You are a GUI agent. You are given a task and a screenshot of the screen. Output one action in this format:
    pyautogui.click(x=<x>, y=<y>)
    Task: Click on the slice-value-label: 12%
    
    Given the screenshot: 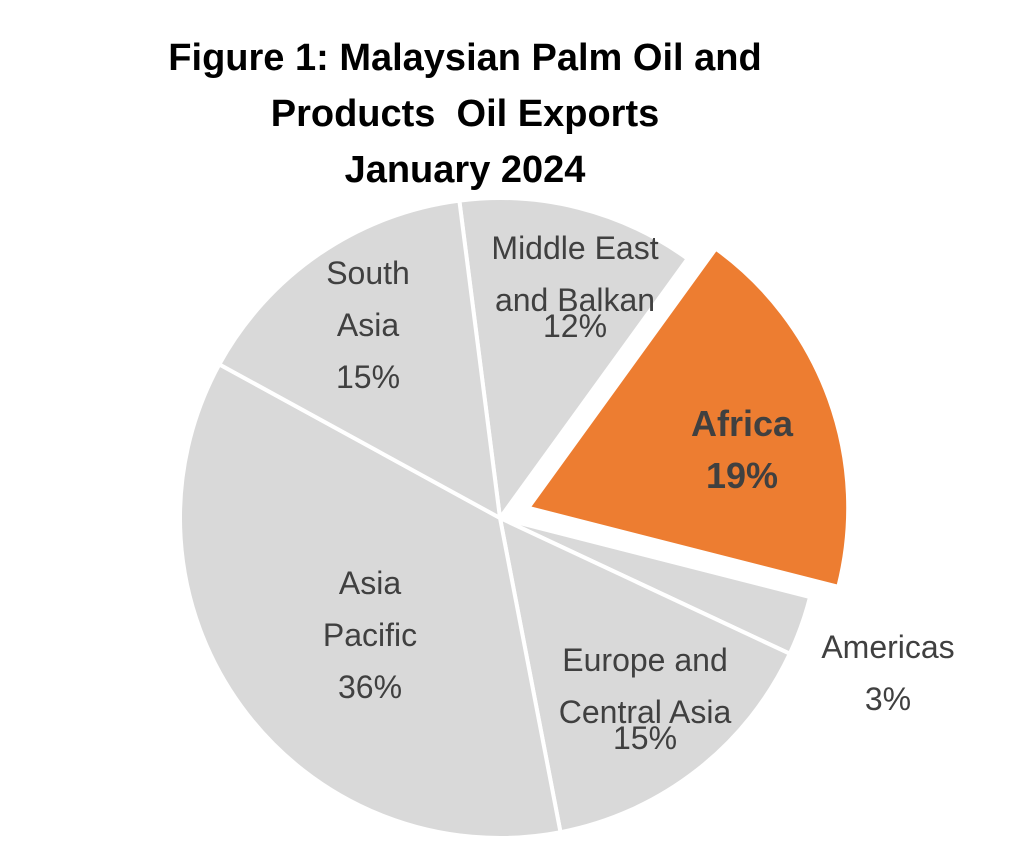 What is the action you would take?
    pyautogui.click(x=575, y=326)
    